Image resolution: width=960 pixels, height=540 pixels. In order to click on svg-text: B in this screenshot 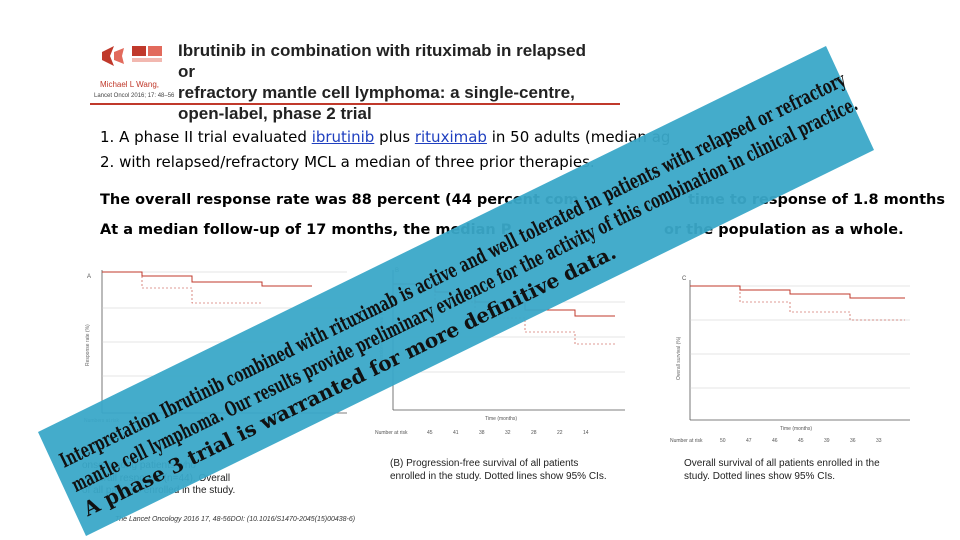, I will do `click(397, 271)`.